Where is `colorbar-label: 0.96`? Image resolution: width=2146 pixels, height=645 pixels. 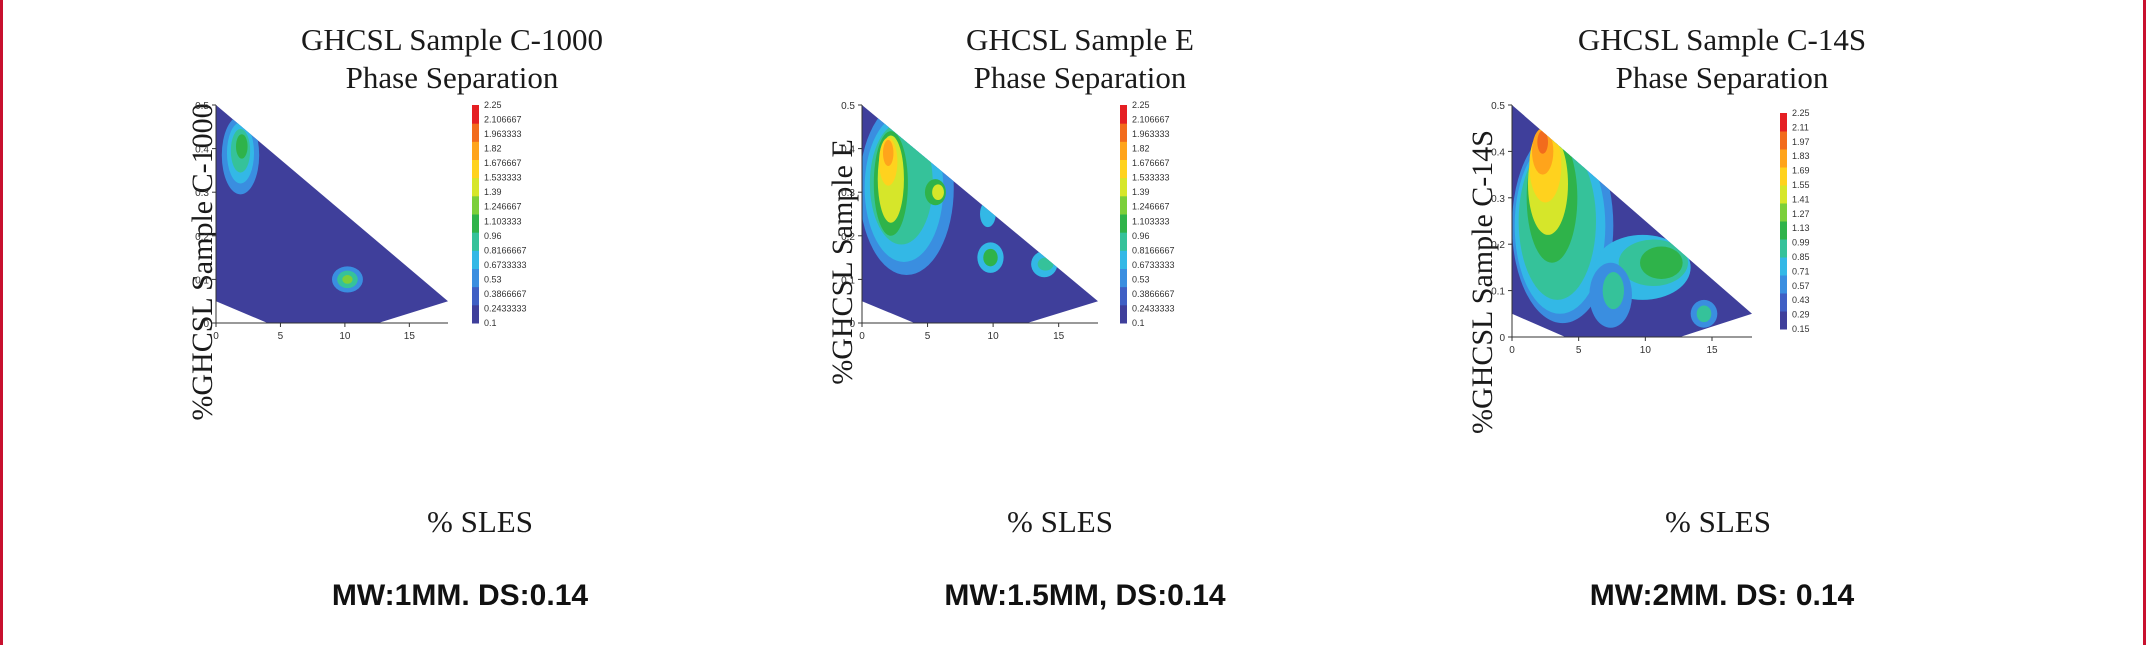
colorbar-label: 0.96 is located at coordinates (1141, 236).